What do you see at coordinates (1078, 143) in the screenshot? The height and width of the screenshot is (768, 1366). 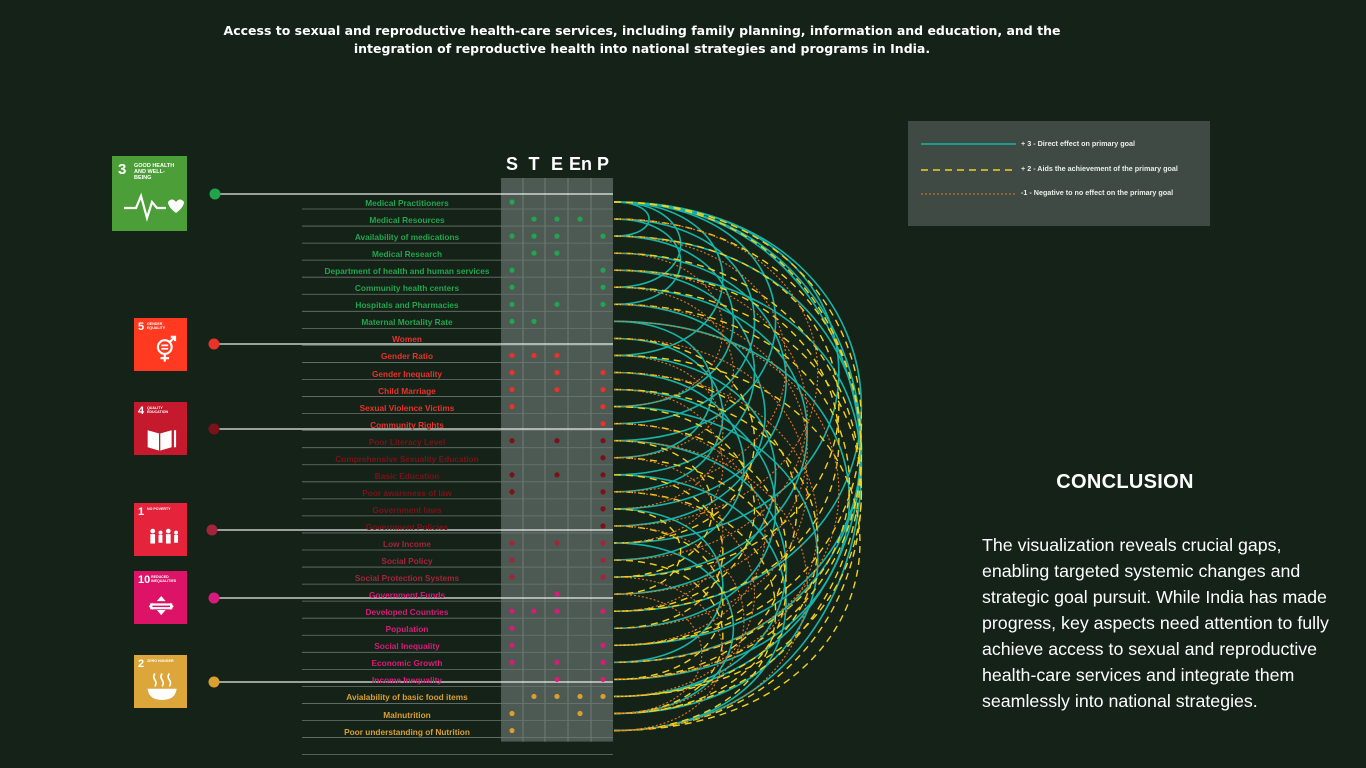 I see `legend-item-direct: + 3 - Direct effect on primary goal` at bounding box center [1078, 143].